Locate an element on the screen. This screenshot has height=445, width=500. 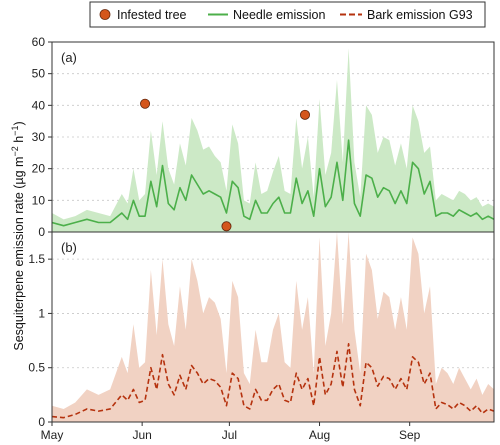
y-axis-title-mid: h is located at coordinates (19, 141).